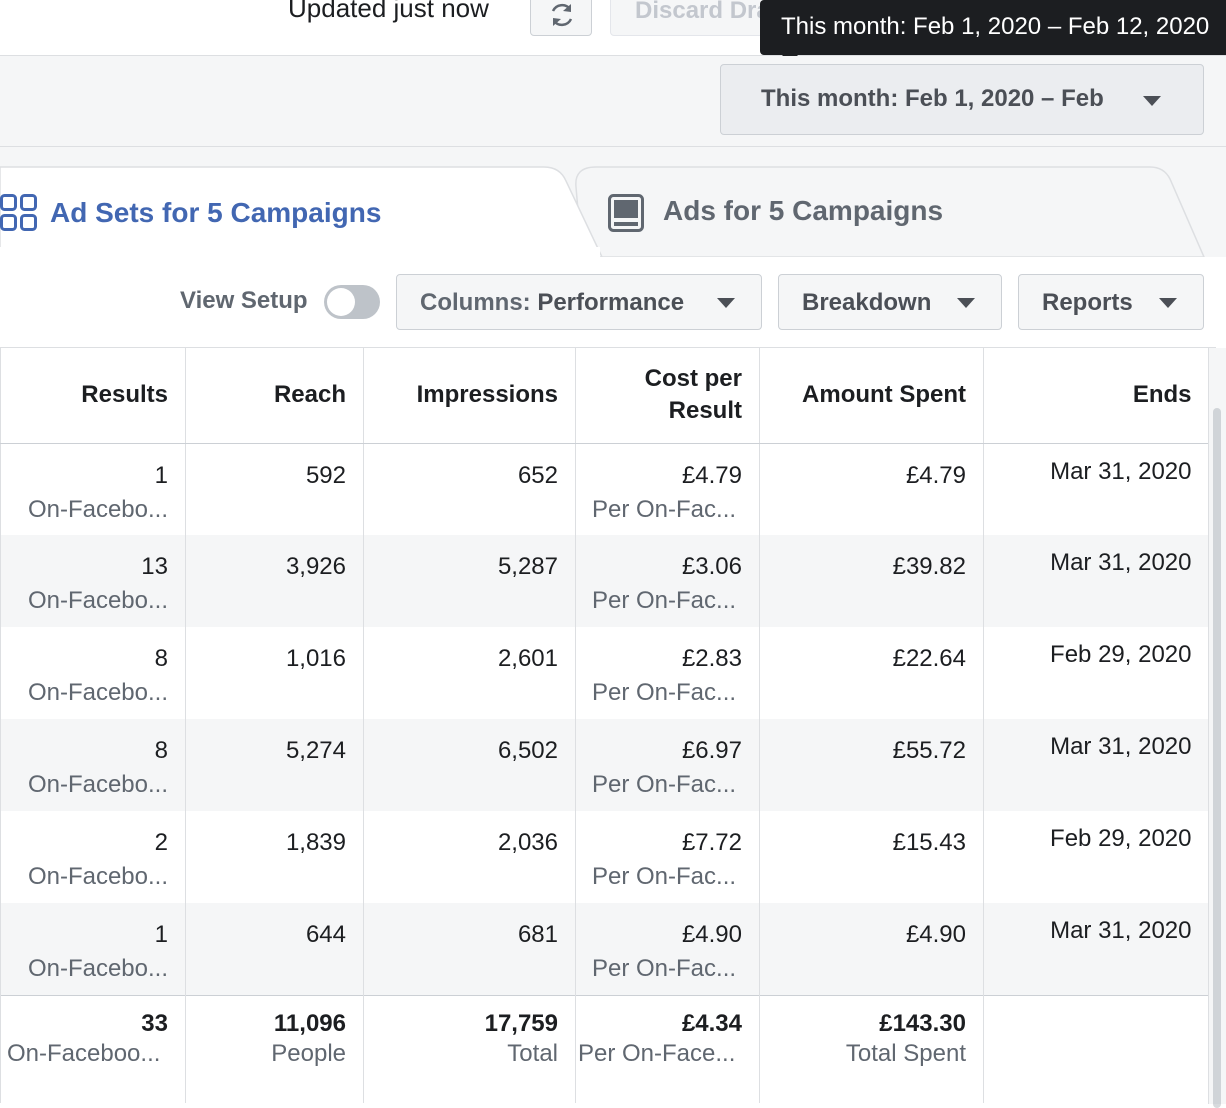 The image size is (1226, 1108). I want to click on cost-value: £2.83, so click(711, 658).